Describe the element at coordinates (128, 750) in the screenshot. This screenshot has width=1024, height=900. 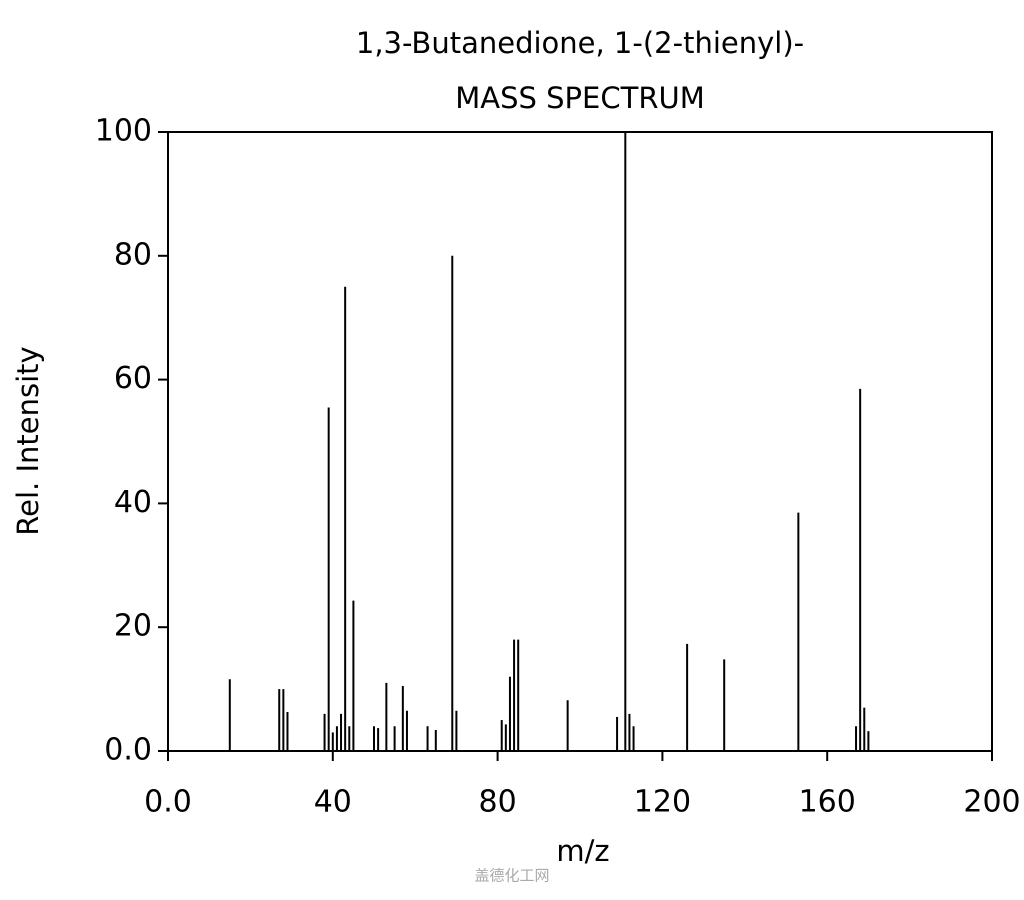
I see `y-tick-label: 0.0` at that location.